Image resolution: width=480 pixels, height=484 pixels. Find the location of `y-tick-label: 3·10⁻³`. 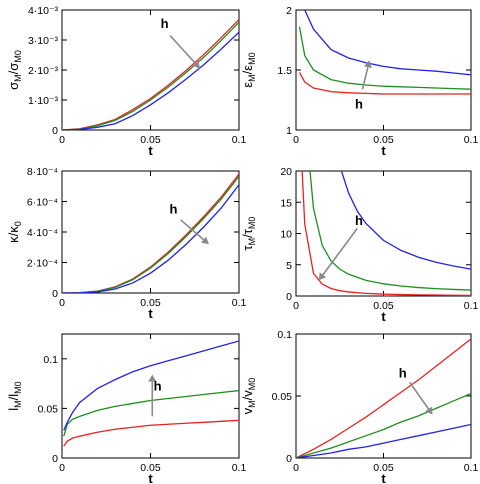

y-tick-label: 3·10⁻³ is located at coordinates (43, 41).